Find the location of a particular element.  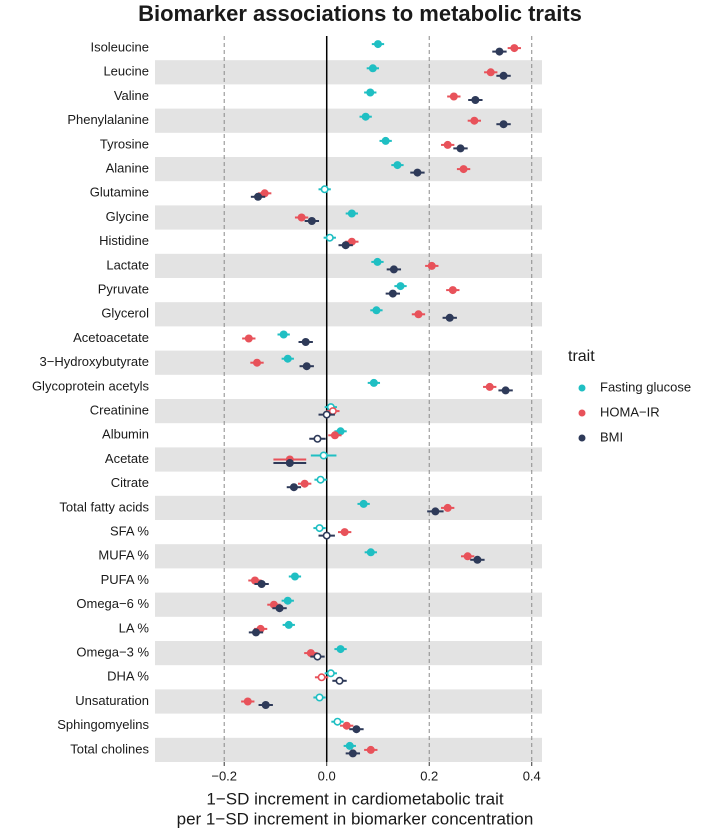

y-tick-label: Histidine is located at coordinates (124, 240).